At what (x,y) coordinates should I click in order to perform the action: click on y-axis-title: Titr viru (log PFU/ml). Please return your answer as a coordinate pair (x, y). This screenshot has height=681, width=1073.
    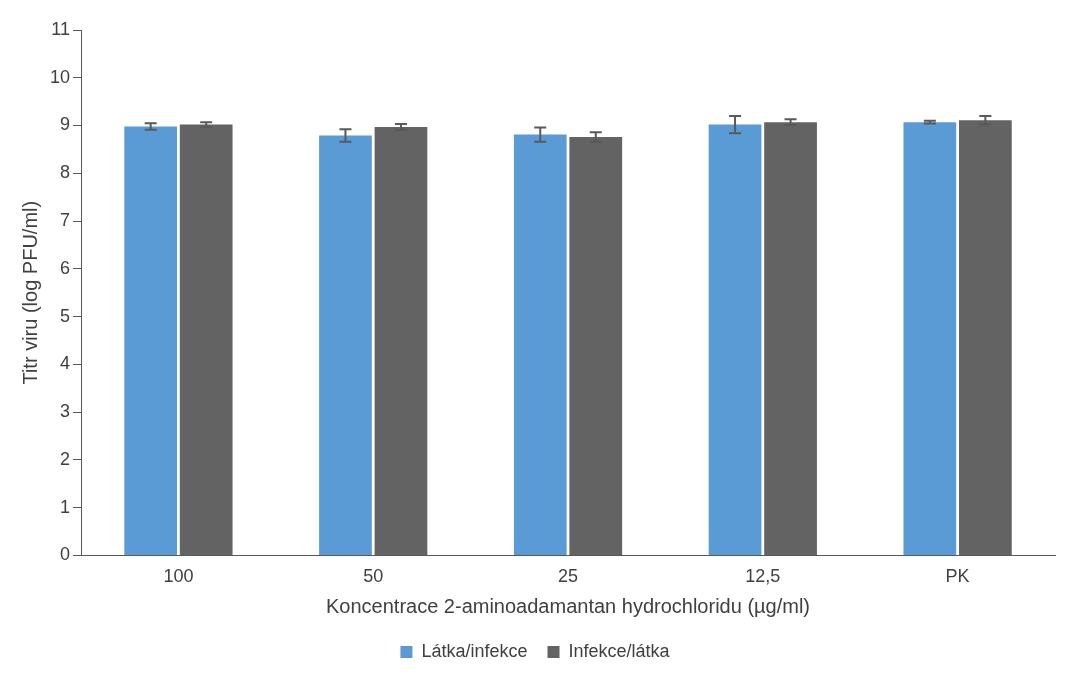
    Looking at the image, I should click on (29, 292).